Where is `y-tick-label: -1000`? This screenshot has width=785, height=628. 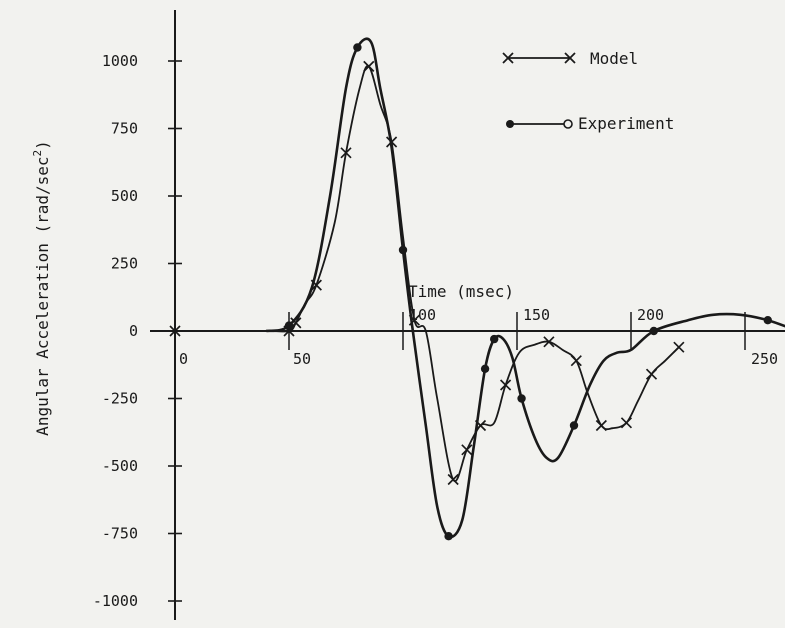
y-tick-label: -1000 is located at coordinates (115, 601).